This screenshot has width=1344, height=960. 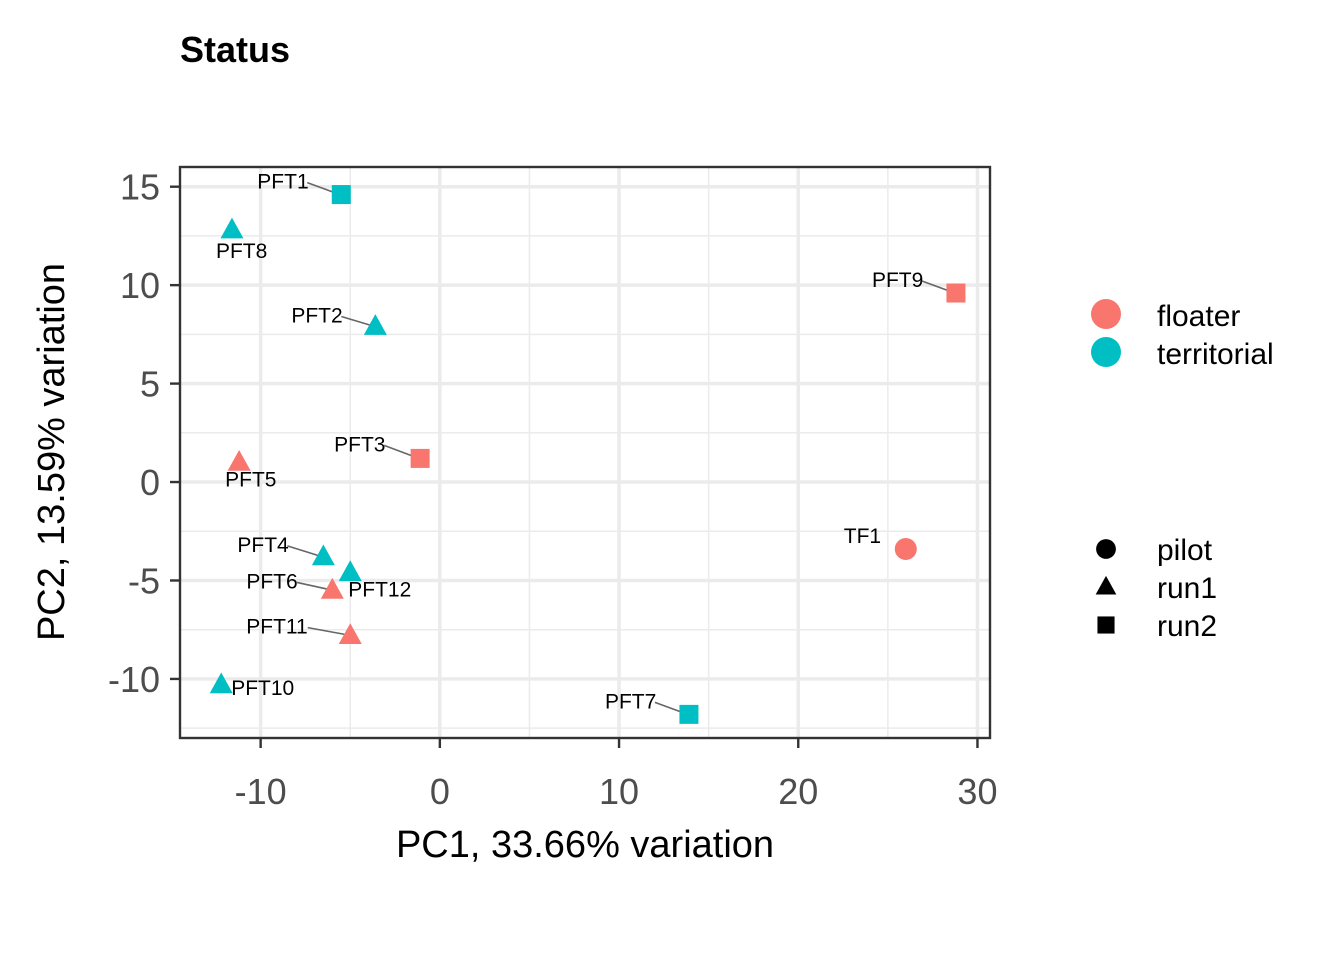 I want to click on y-tick-label: 5, so click(x=150, y=384).